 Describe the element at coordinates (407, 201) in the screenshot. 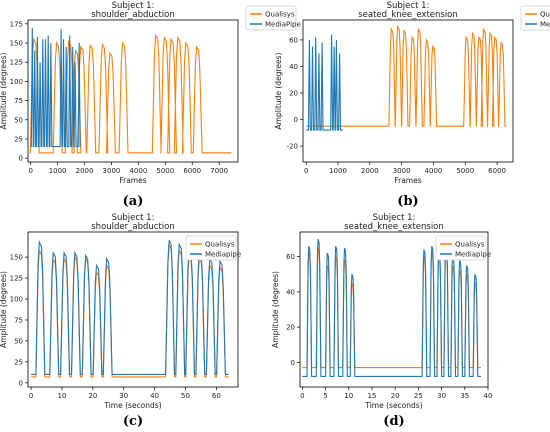

I see `panel-label: (b)` at that location.